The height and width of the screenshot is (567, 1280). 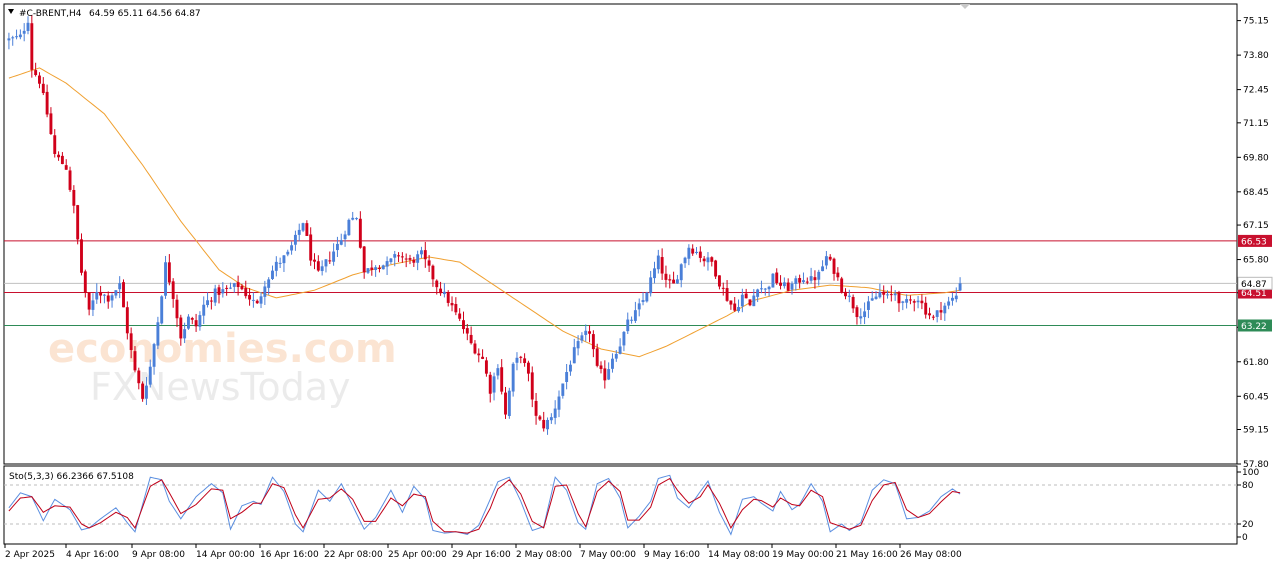 I want to click on level-tag, so click(x=1255, y=325).